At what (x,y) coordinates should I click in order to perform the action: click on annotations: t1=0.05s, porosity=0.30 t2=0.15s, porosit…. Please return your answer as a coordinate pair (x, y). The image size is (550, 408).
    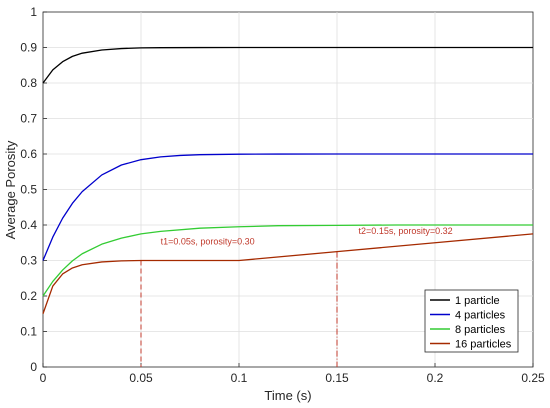
    Looking at the image, I should click on (307, 236).